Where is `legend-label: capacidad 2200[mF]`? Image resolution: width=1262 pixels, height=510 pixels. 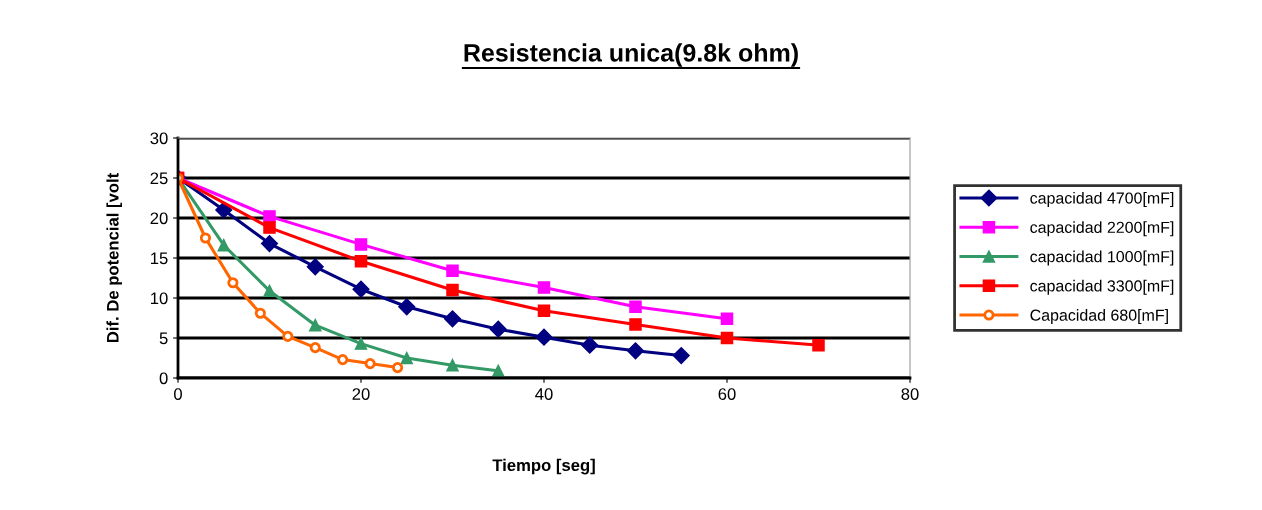
legend-label: capacidad 2200[mF] is located at coordinates (1102, 229).